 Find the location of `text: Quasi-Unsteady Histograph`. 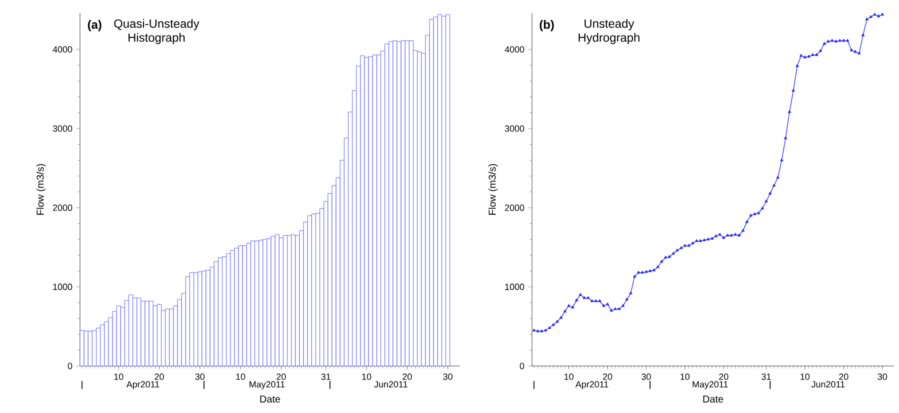

text: Quasi-Unsteady Histograph is located at coordinates (157, 31).